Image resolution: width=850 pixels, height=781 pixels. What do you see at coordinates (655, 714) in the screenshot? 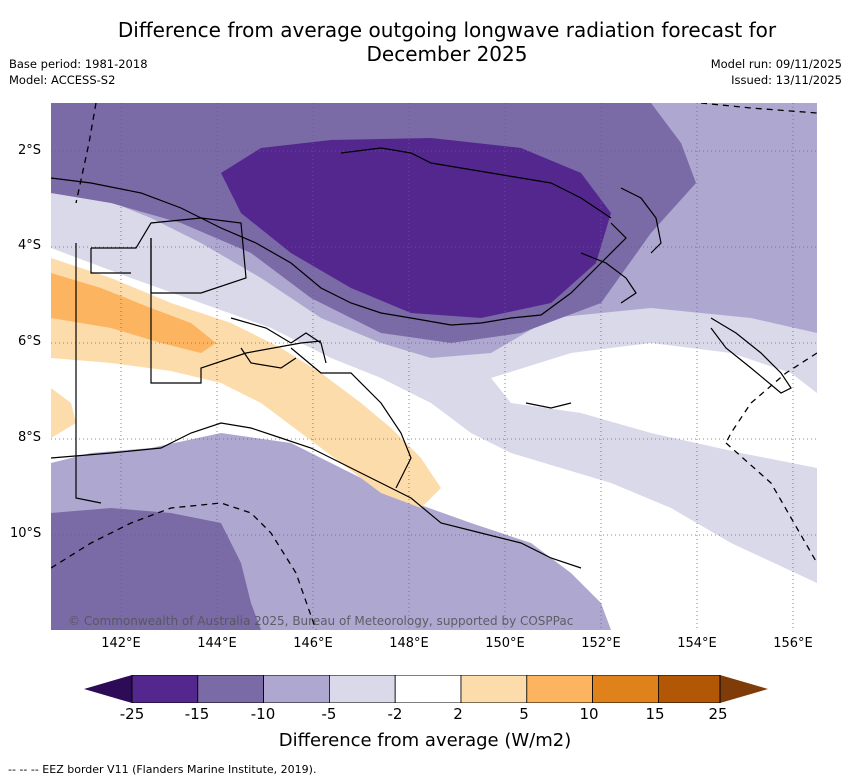
I see `colorbar-tick: 15` at bounding box center [655, 714].